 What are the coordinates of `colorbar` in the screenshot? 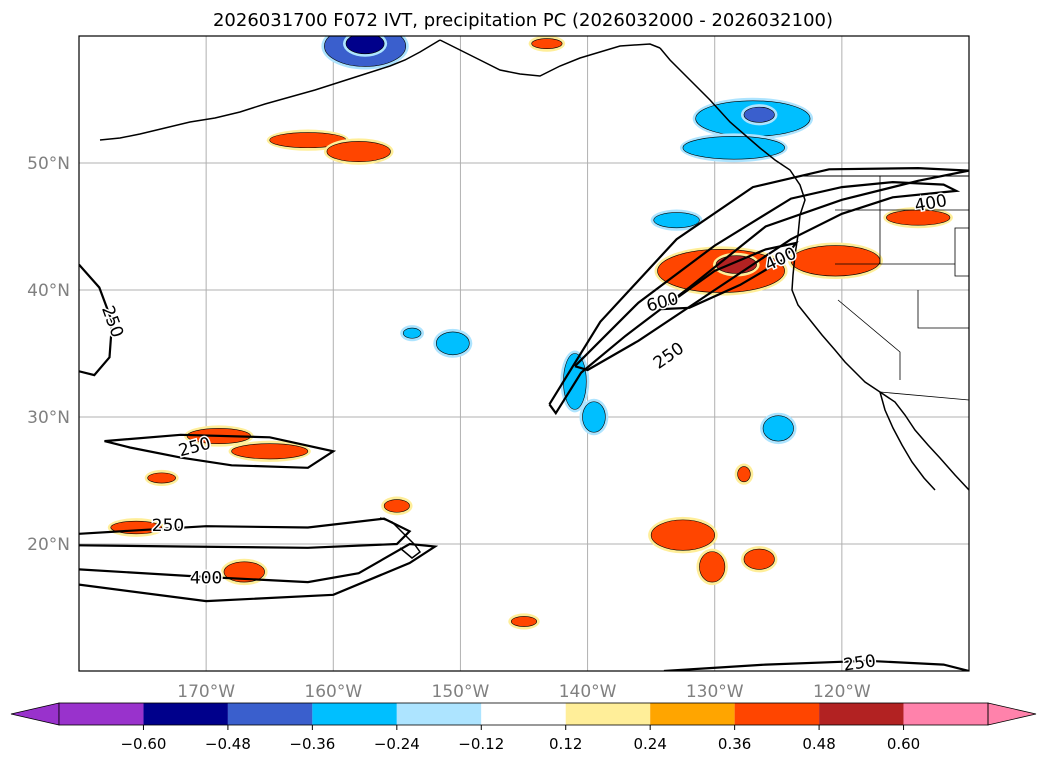 It's located at (523, 714).